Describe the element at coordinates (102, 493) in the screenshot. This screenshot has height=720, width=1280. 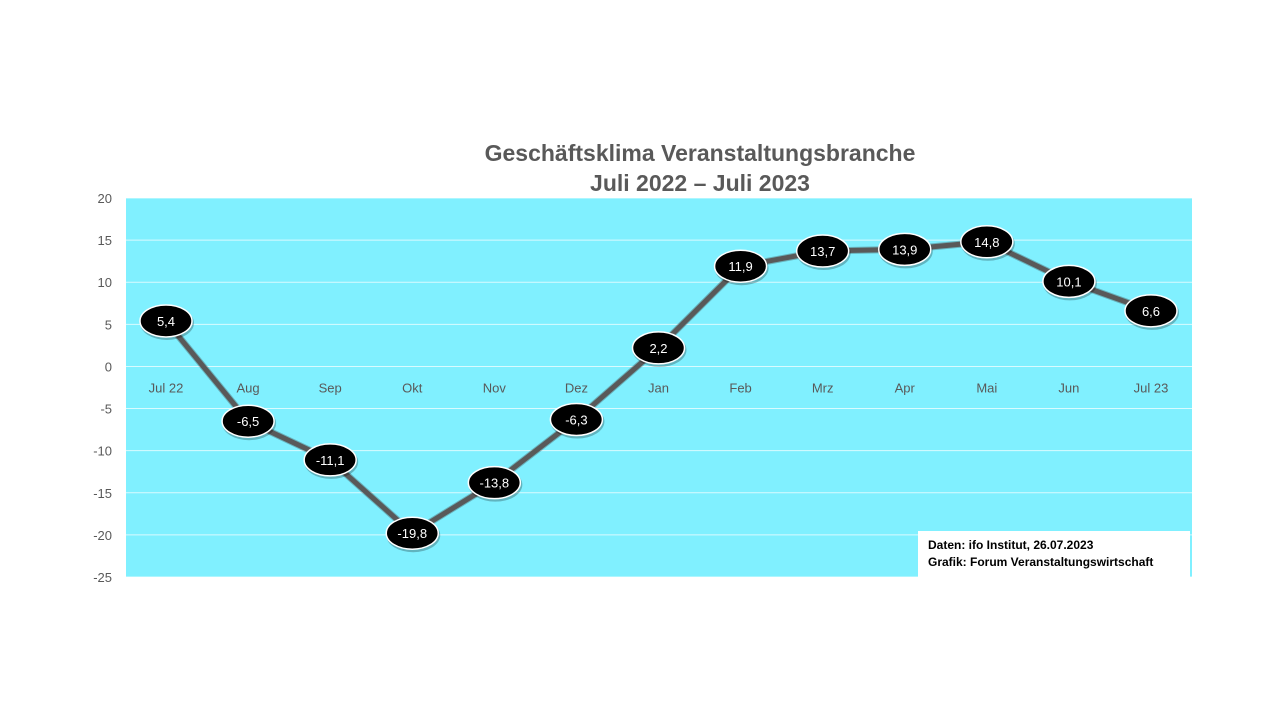
I see `y-tick-label: -15` at that location.